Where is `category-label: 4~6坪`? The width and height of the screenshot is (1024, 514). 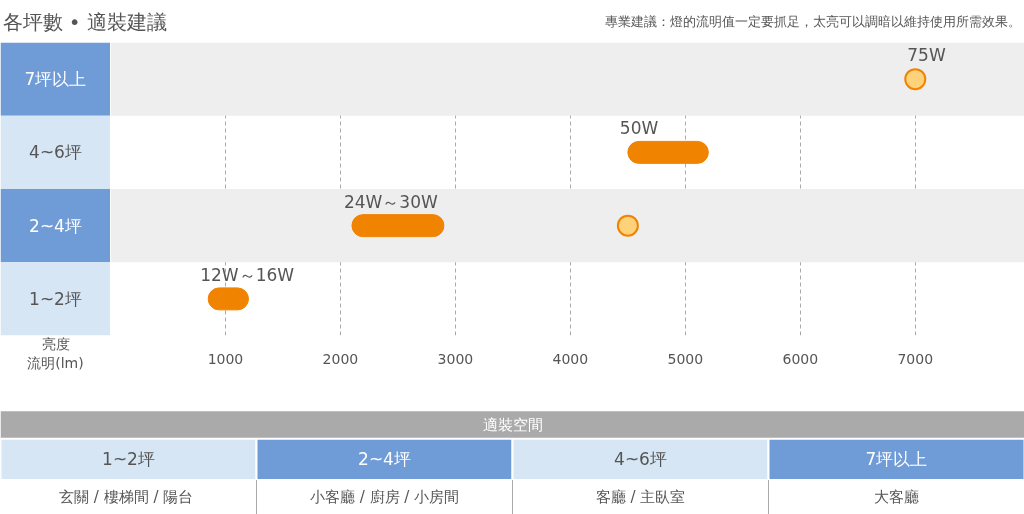 category-label: 4~6坪 is located at coordinates (640, 459).